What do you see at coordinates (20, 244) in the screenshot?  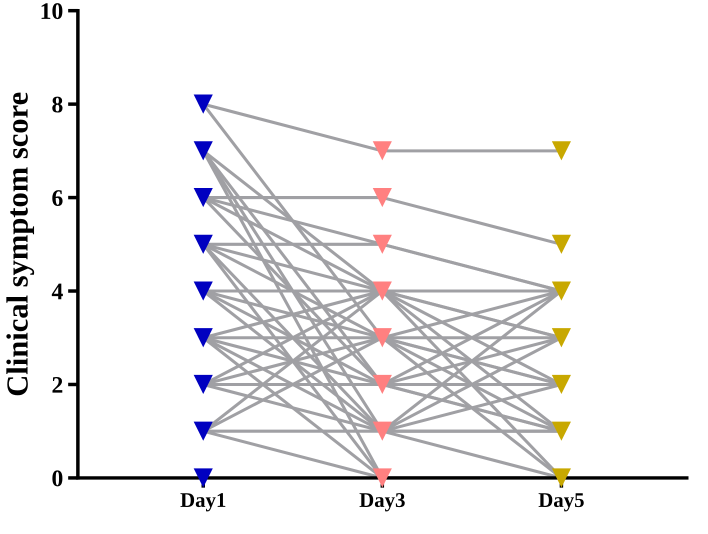 I see `y-axis-title: Clinical symptom score` at bounding box center [20, 244].